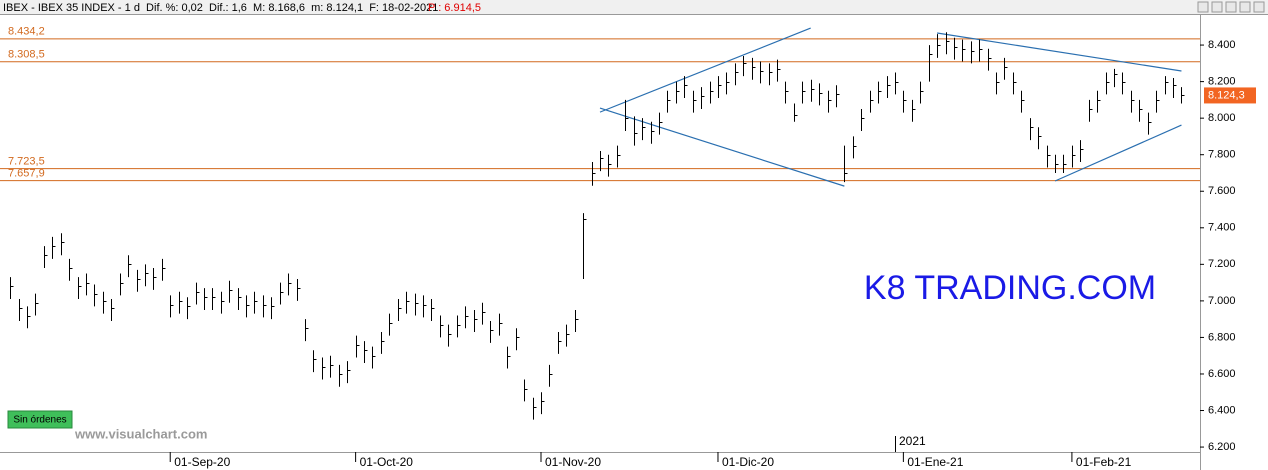 The image size is (1268, 470). I want to click on x-tick-label: 01-Ene-21, so click(935, 462).